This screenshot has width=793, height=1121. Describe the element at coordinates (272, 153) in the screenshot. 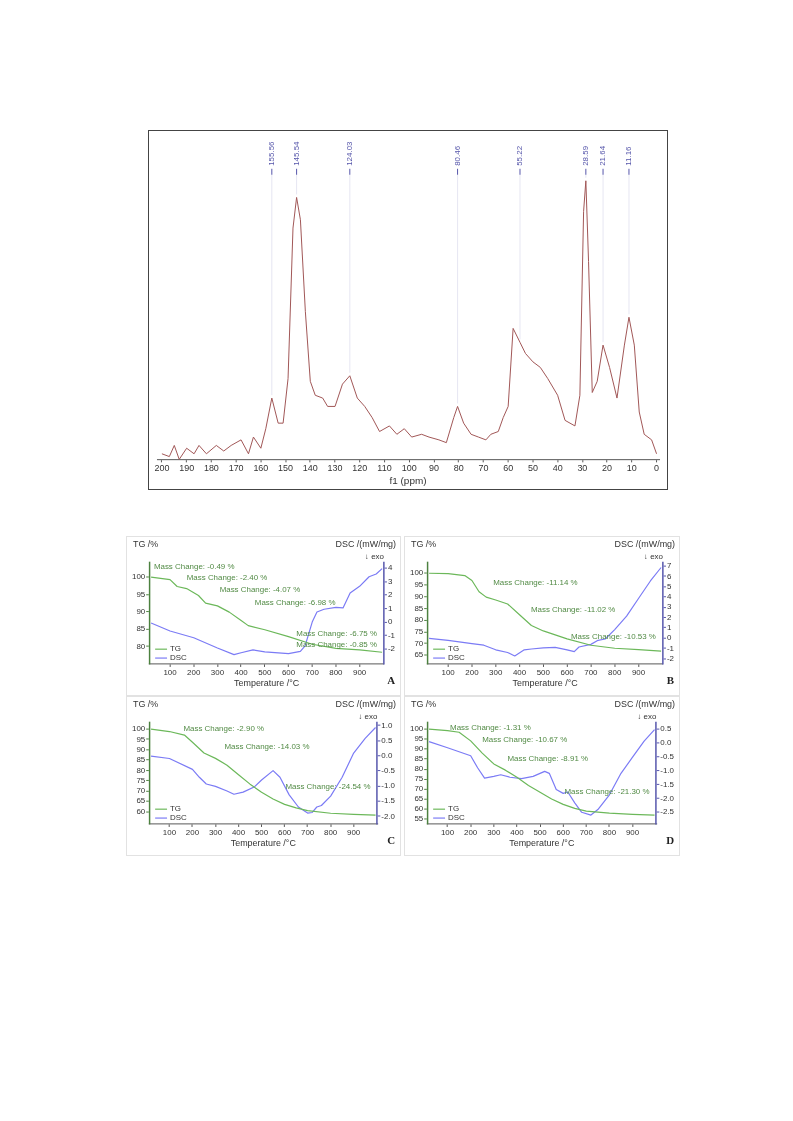

I see `annotation: 155.56` at that location.